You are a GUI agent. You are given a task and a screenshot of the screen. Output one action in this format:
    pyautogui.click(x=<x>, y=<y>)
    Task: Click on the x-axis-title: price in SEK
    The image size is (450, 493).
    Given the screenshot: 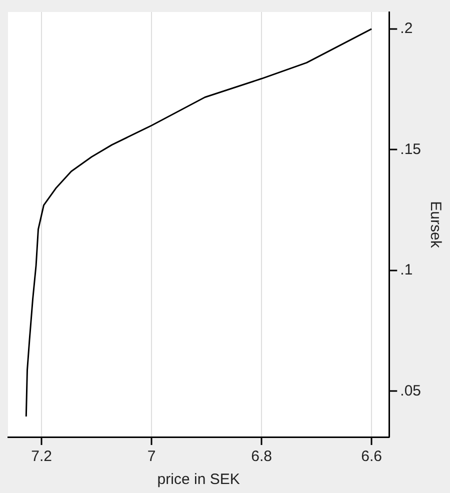 What is the action you would take?
    pyautogui.click(x=198, y=479)
    